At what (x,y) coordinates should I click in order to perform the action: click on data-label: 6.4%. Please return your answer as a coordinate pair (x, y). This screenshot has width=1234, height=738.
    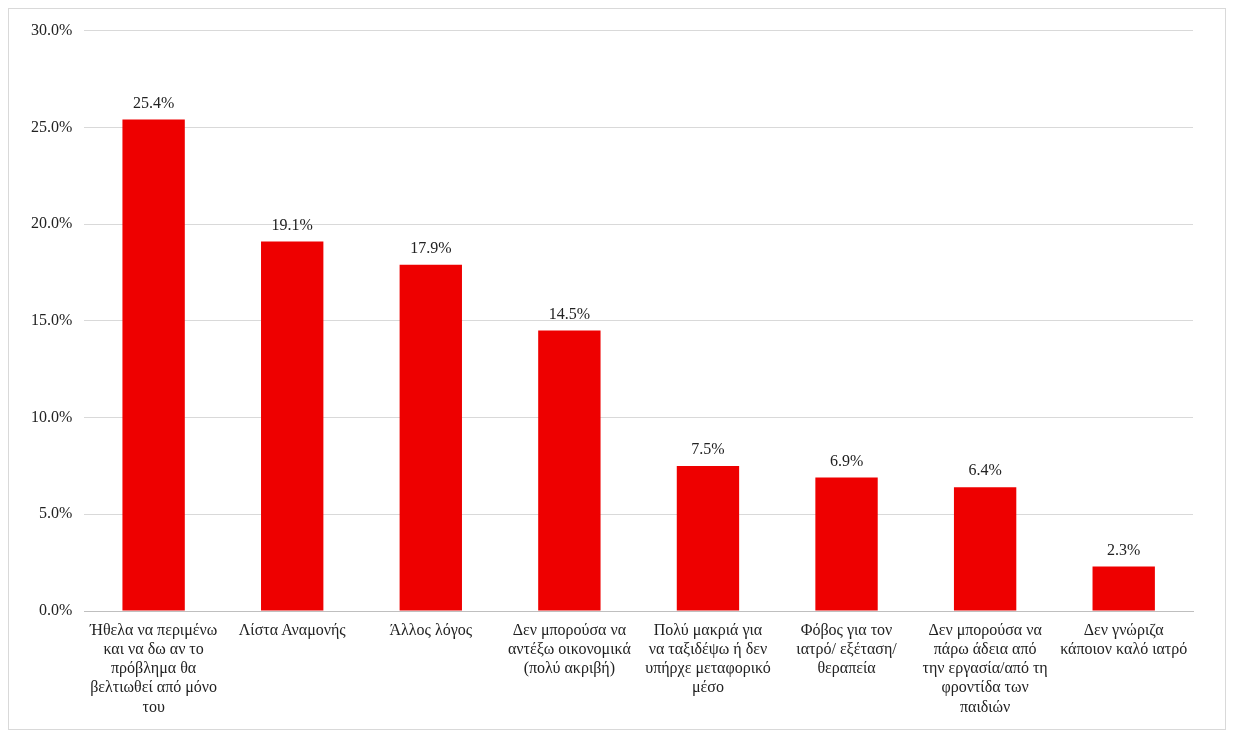
    Looking at the image, I should click on (985, 470).